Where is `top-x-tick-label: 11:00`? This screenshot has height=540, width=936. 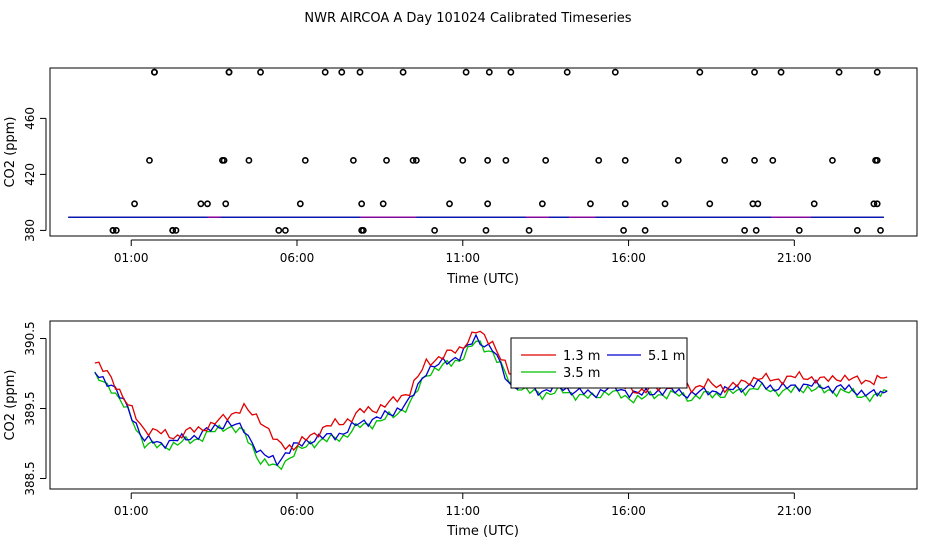
top-x-tick-label: 11:00 is located at coordinates (462, 258).